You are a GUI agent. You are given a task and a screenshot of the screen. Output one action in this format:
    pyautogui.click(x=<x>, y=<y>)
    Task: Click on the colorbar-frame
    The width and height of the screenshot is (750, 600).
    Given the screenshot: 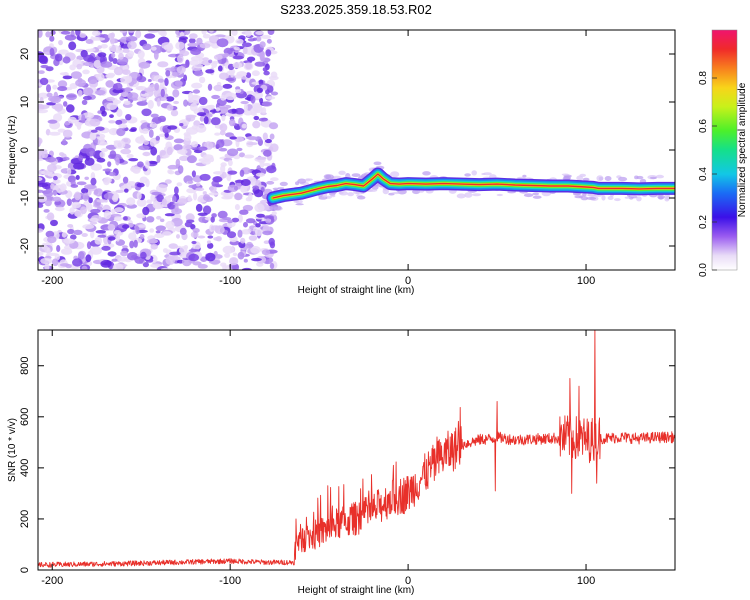 What is the action you would take?
    pyautogui.click(x=724, y=150)
    